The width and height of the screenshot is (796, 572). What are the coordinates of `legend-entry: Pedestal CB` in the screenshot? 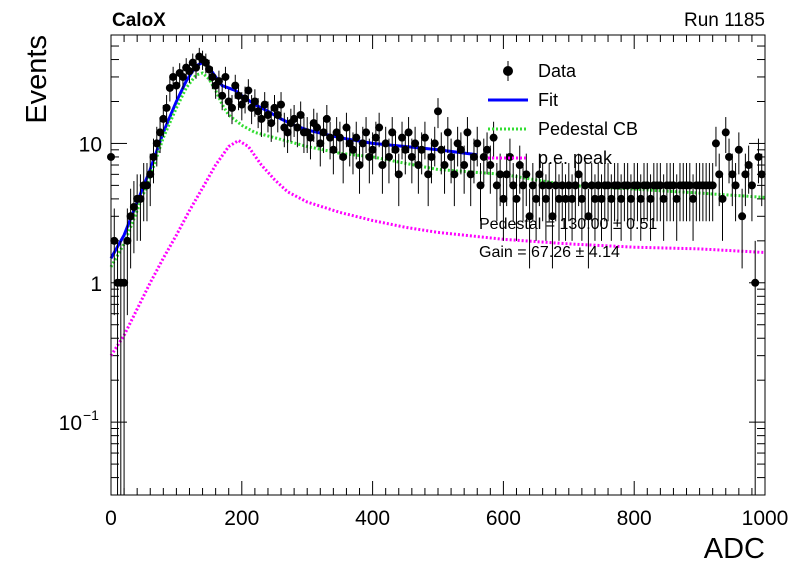 It's located at (563, 129).